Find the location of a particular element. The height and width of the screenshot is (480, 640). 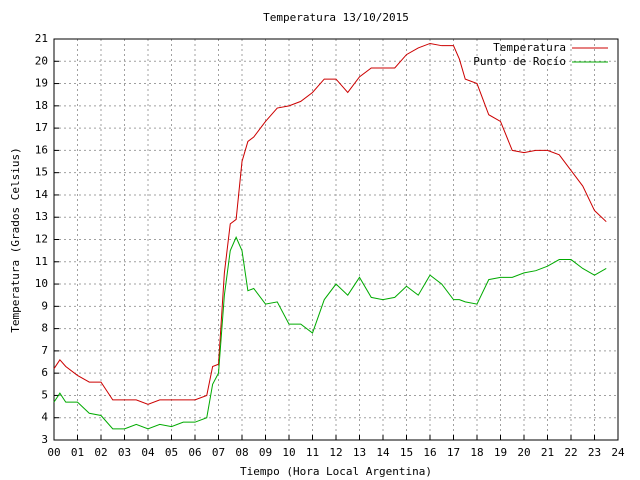

y-tick-label: 15 is located at coordinates (41, 172).